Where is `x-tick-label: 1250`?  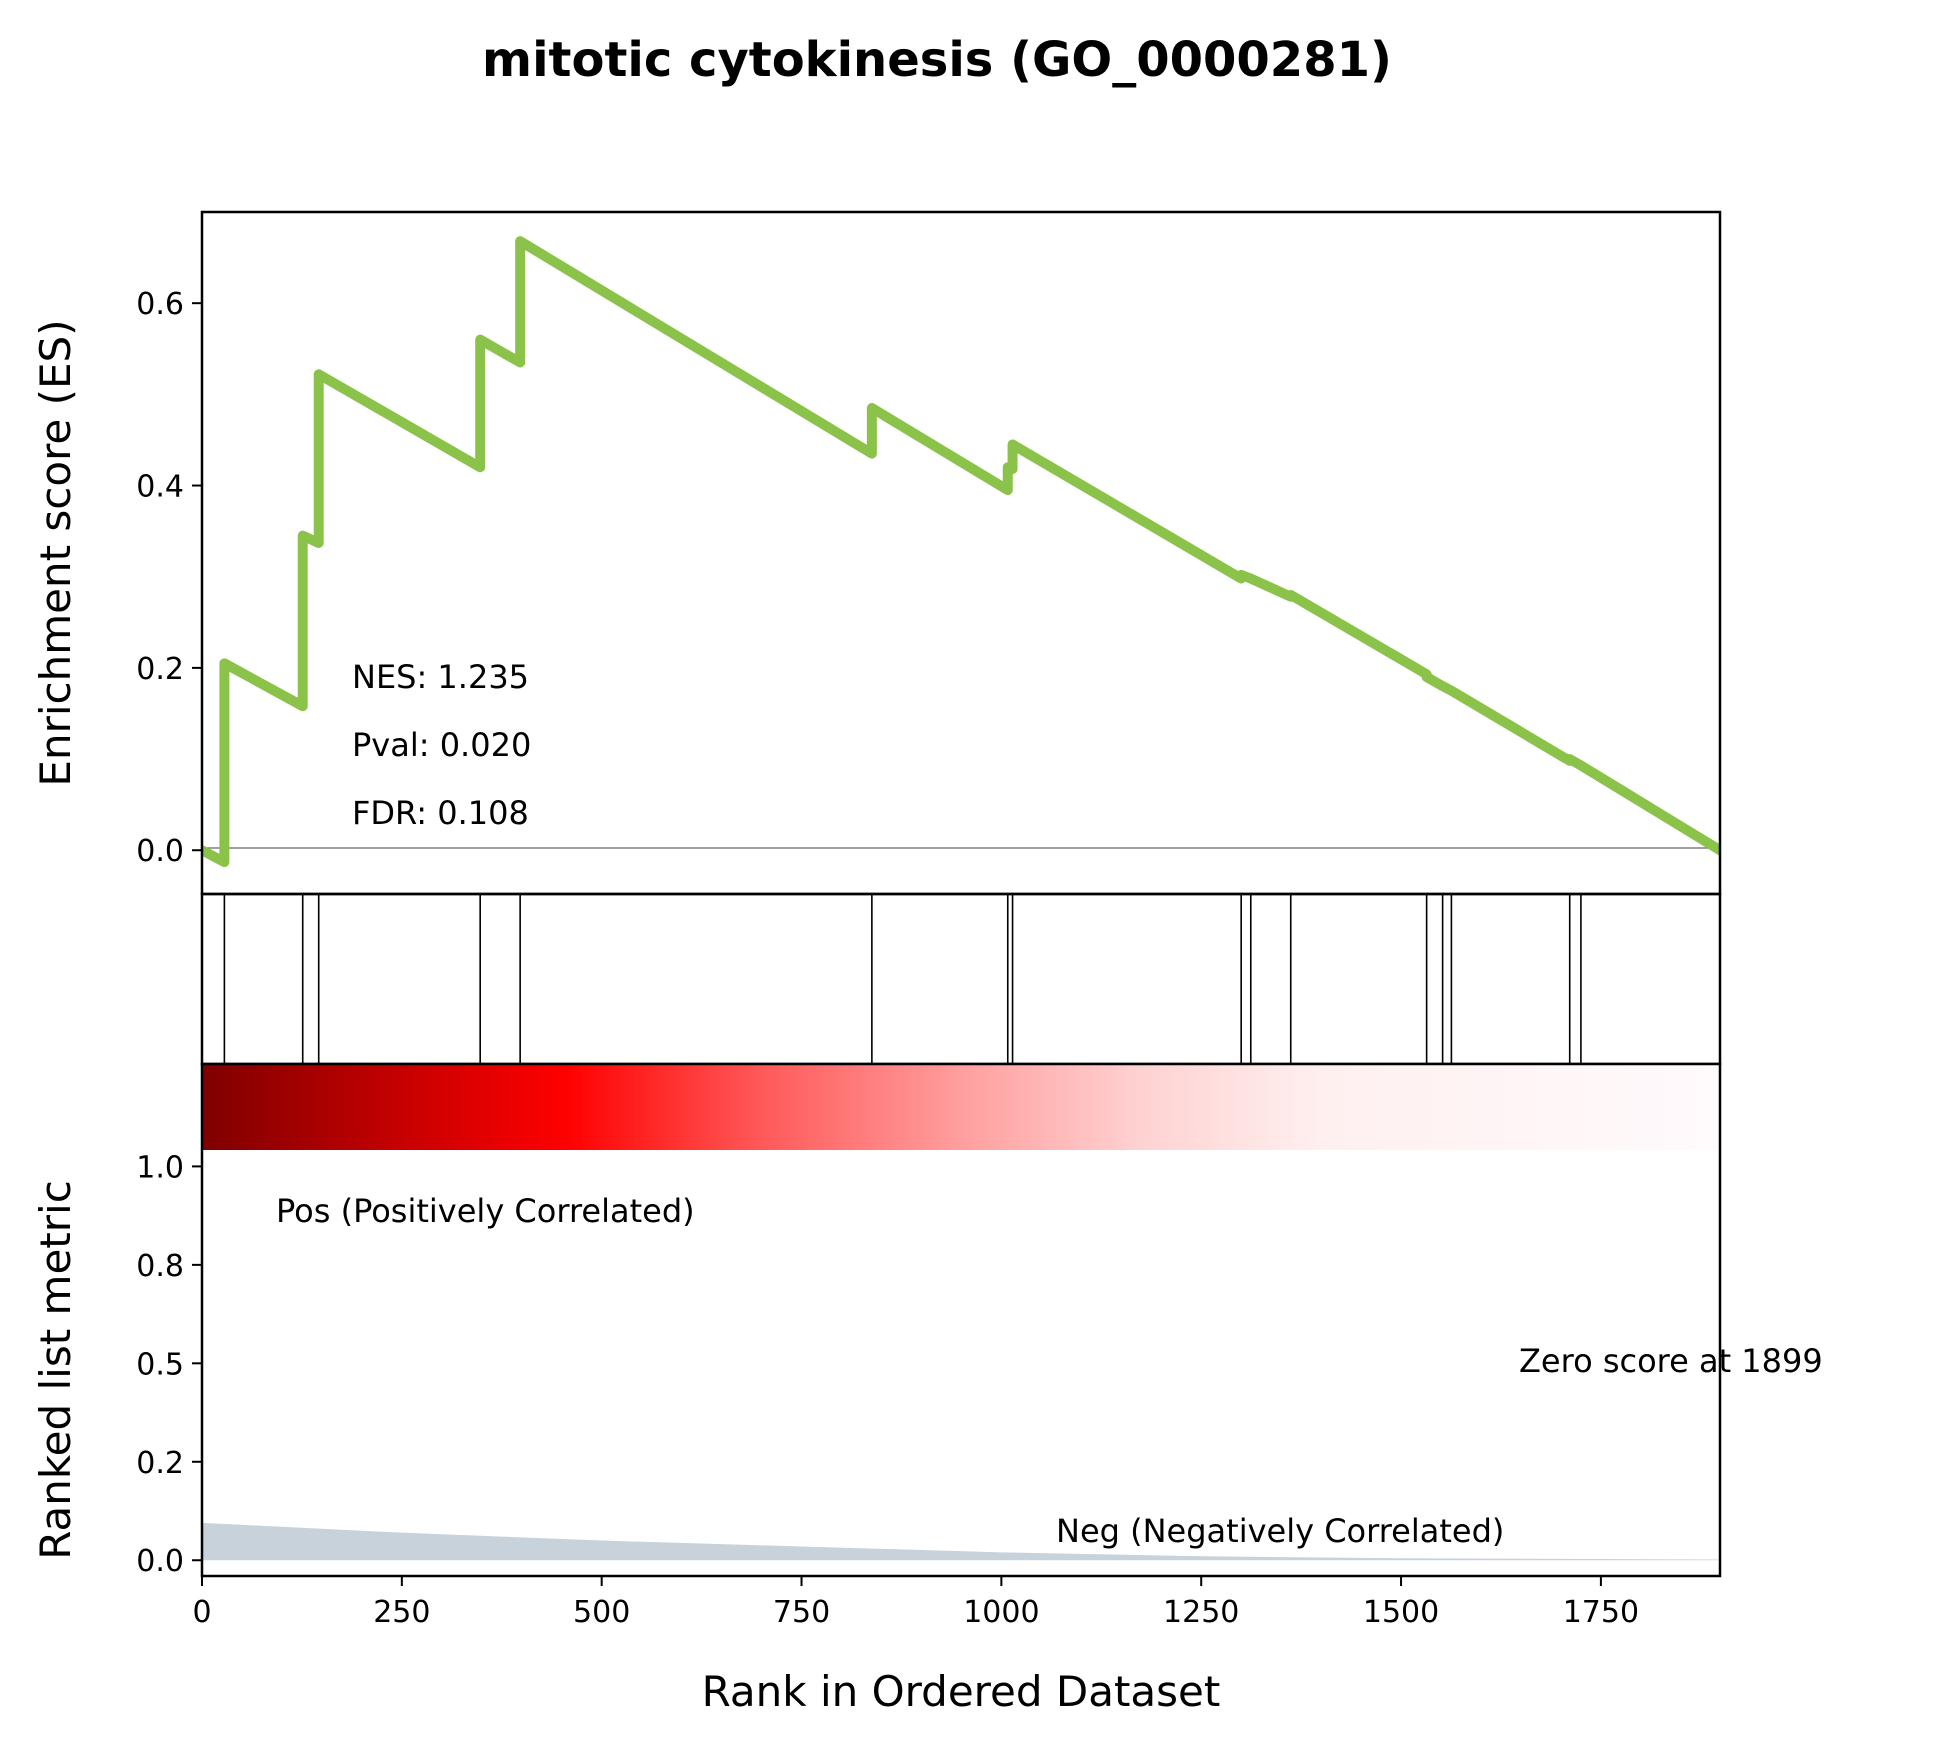 x-tick-label: 1250 is located at coordinates (1201, 1612).